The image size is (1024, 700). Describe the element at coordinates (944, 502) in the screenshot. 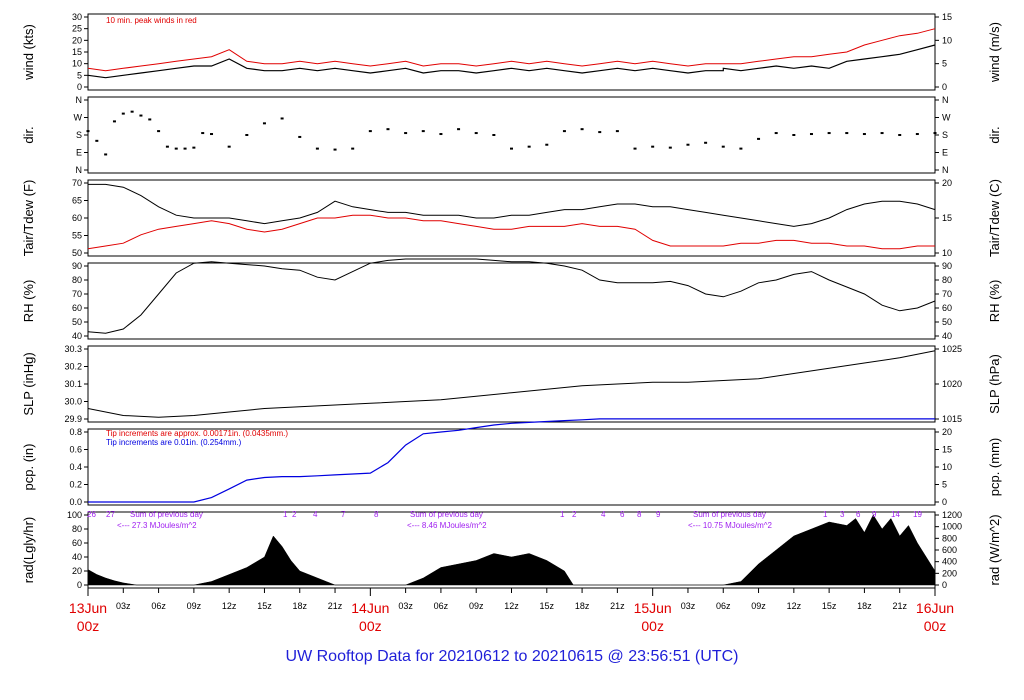

I see `y-tick-label-right: 0` at that location.